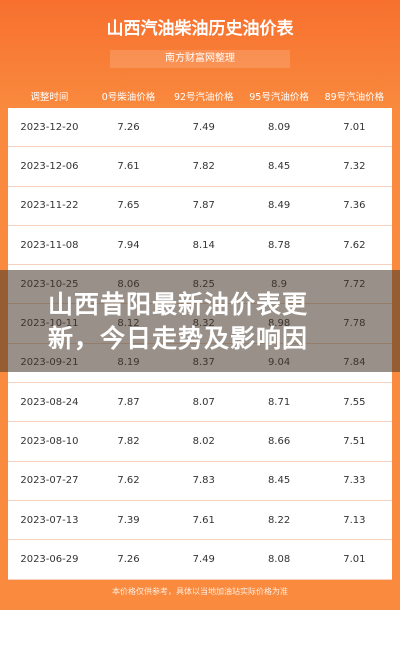  What do you see at coordinates (354, 442) in the screenshot?
I see `table-cell: 7.51` at bounding box center [354, 442].